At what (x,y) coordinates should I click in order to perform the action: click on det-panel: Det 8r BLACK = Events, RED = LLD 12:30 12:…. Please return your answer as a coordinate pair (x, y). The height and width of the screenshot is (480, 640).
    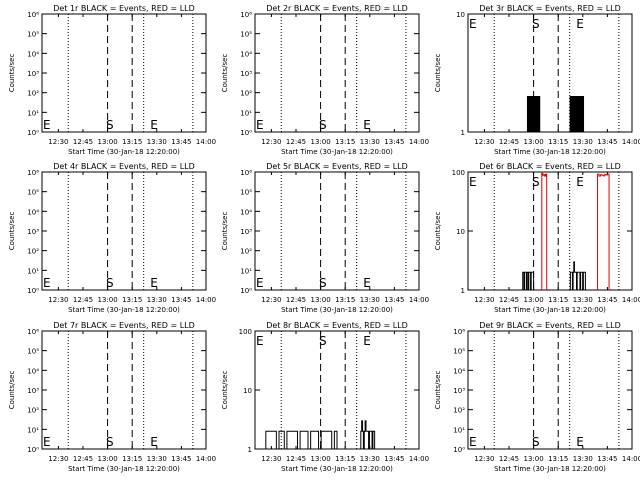
    Looking at the image, I should click on (325, 397).